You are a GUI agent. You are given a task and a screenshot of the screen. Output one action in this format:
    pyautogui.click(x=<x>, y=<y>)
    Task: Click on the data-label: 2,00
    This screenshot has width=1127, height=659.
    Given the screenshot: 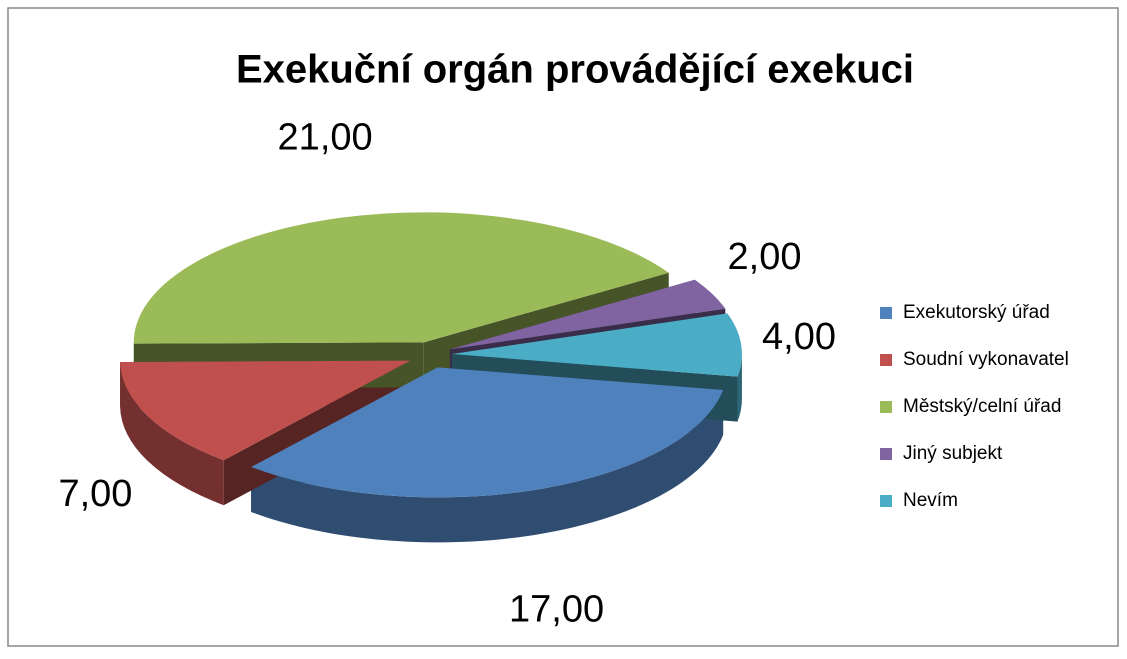 What is the action you would take?
    pyautogui.click(x=765, y=257)
    